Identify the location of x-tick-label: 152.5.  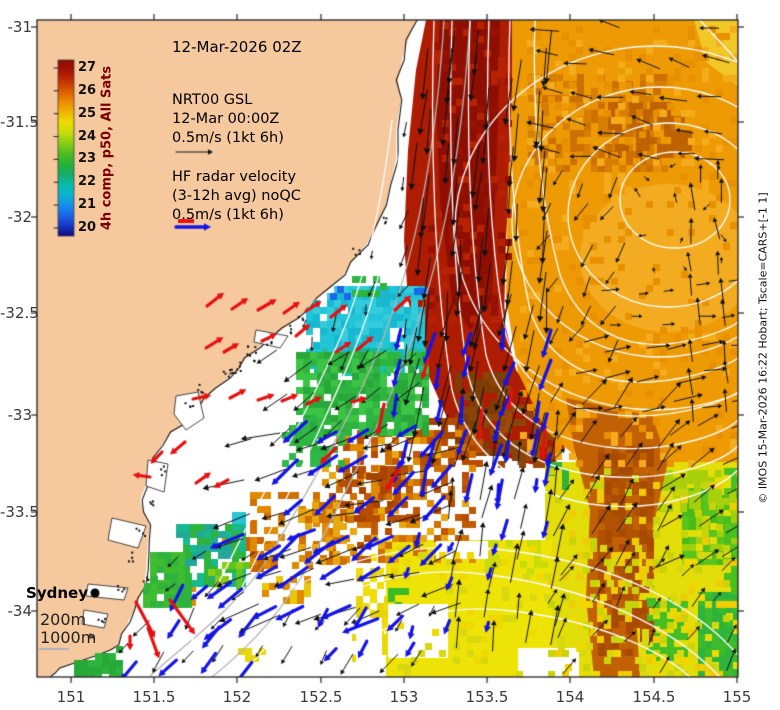
(321, 697).